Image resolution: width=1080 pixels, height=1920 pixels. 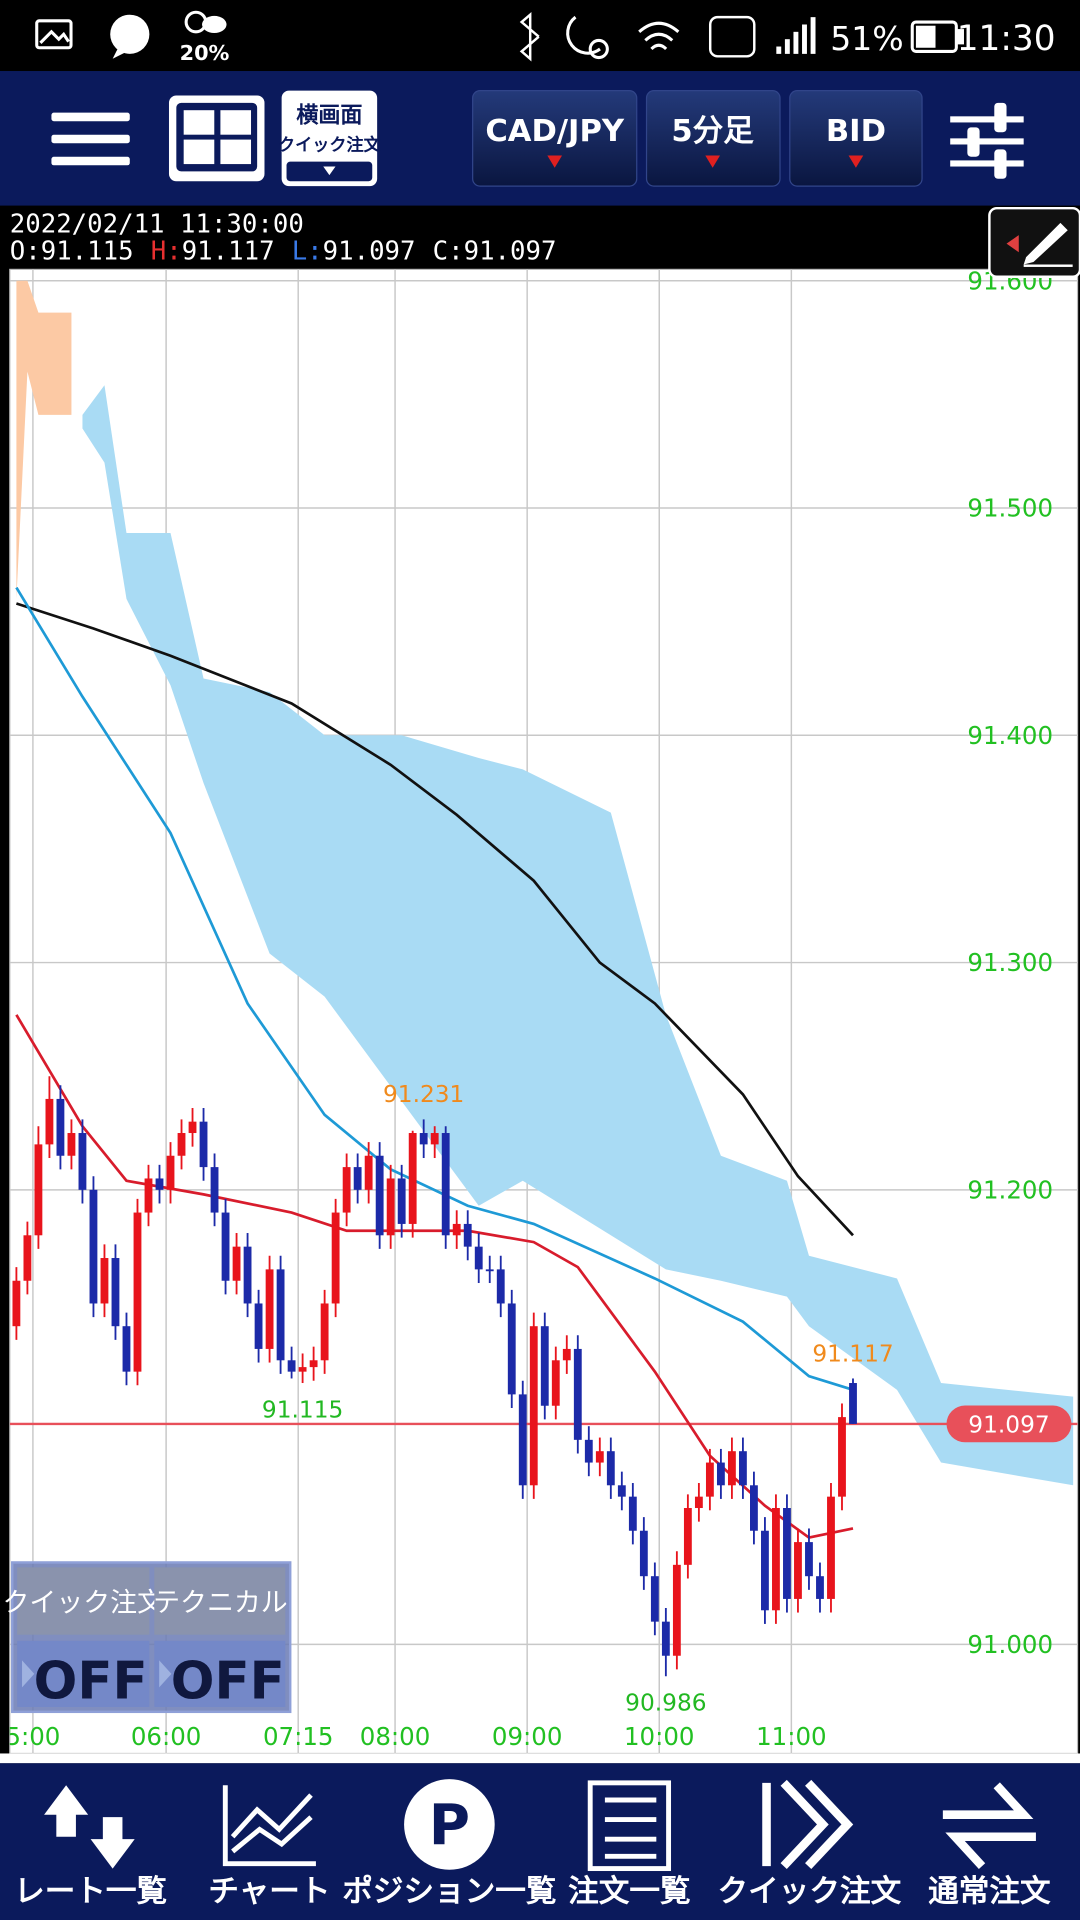 I want to click on menu-button, so click(x=90, y=139).